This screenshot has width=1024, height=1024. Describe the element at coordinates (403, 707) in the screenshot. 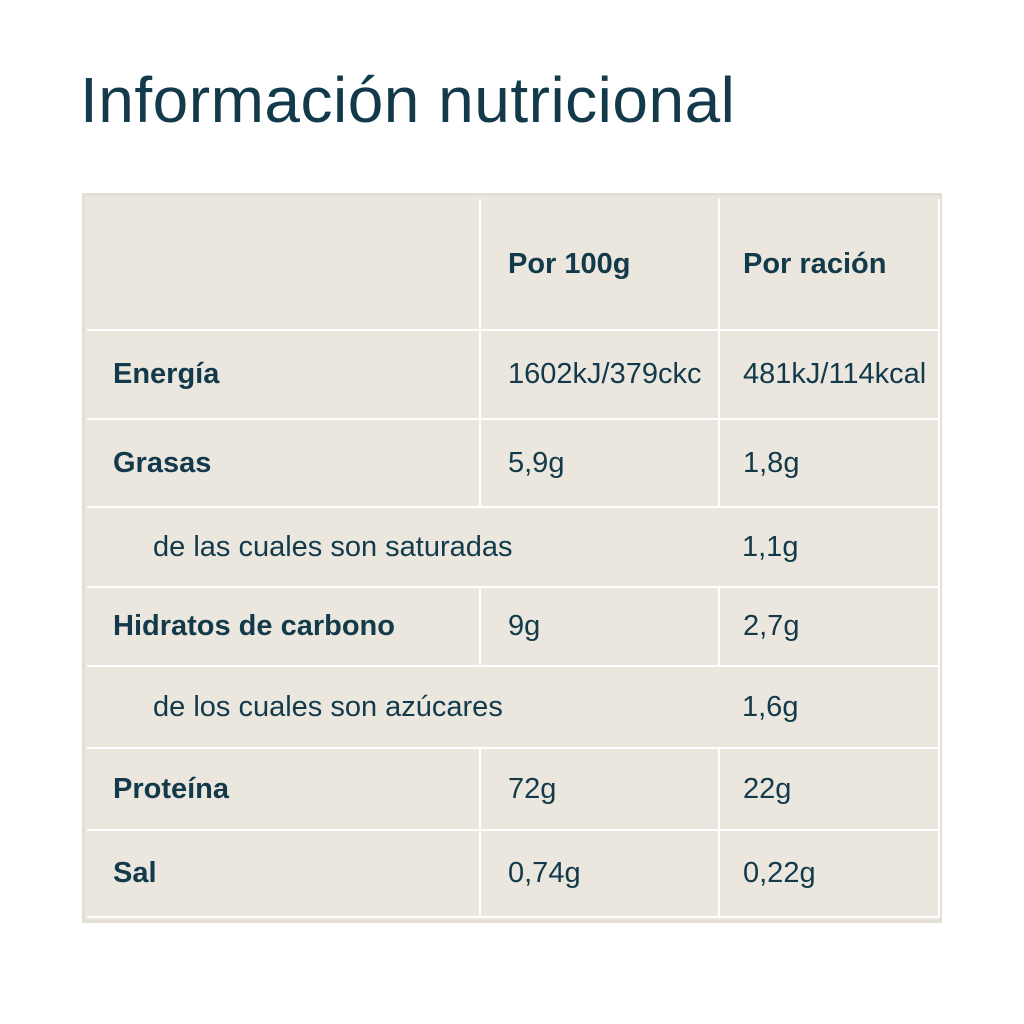

I see `row-label: de los cuales son azúcares` at that location.